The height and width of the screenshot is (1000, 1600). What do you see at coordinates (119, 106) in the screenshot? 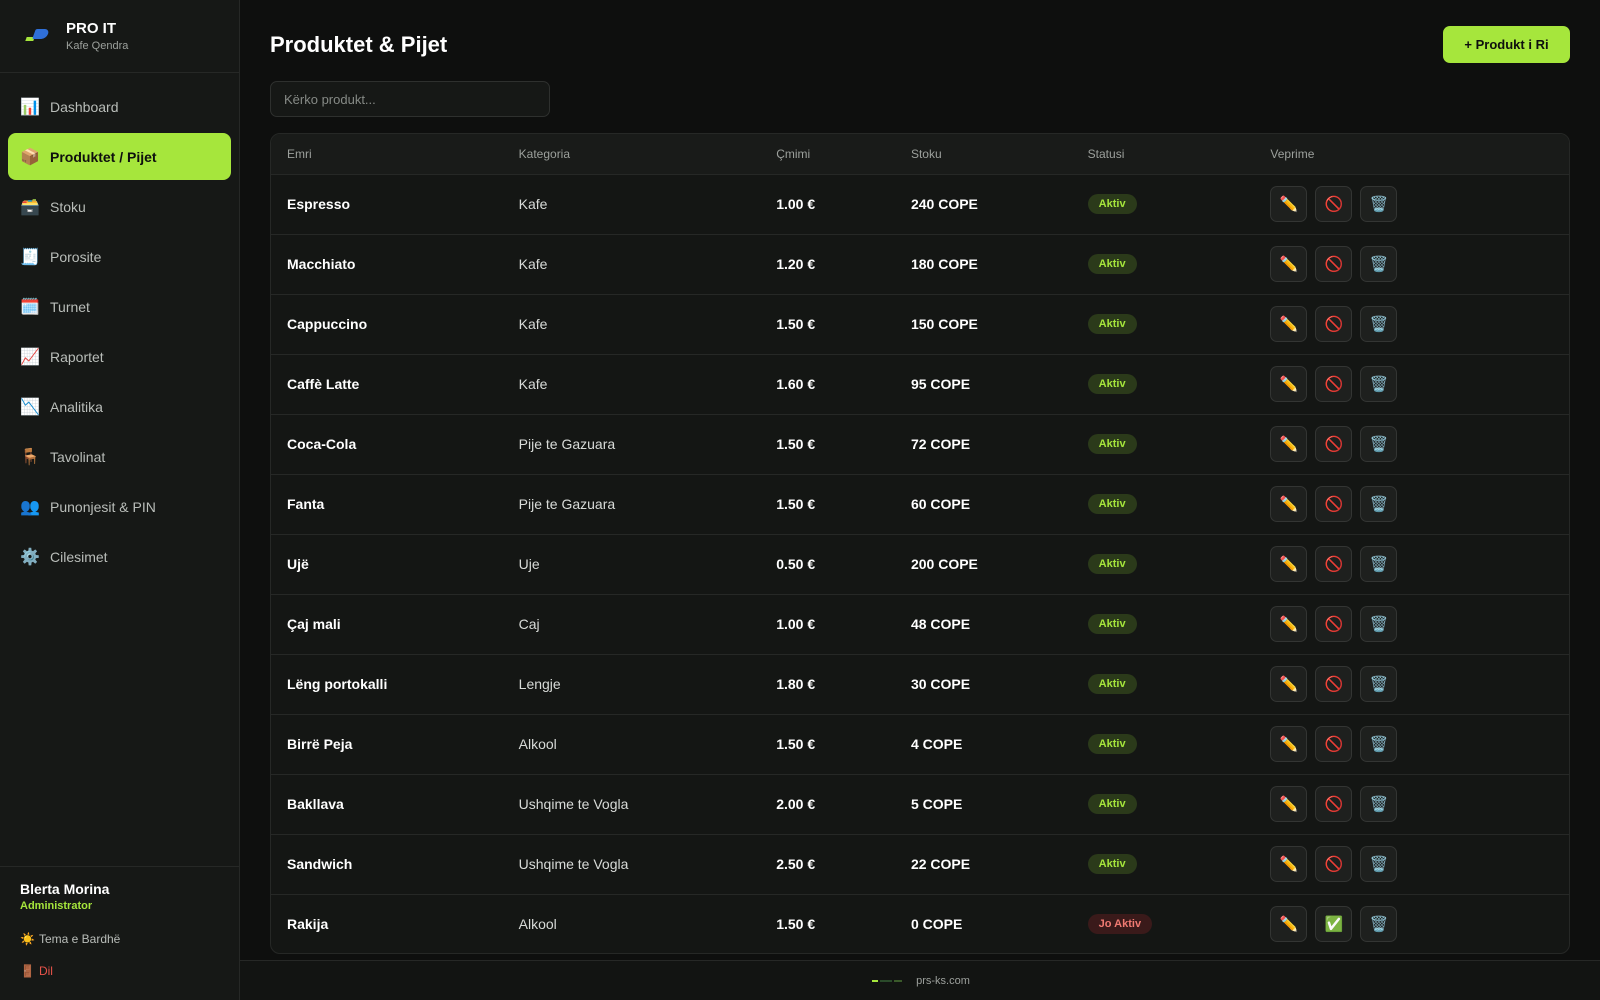
I see `sidebar-item-dashboard: 📊 Dashboard` at bounding box center [119, 106].